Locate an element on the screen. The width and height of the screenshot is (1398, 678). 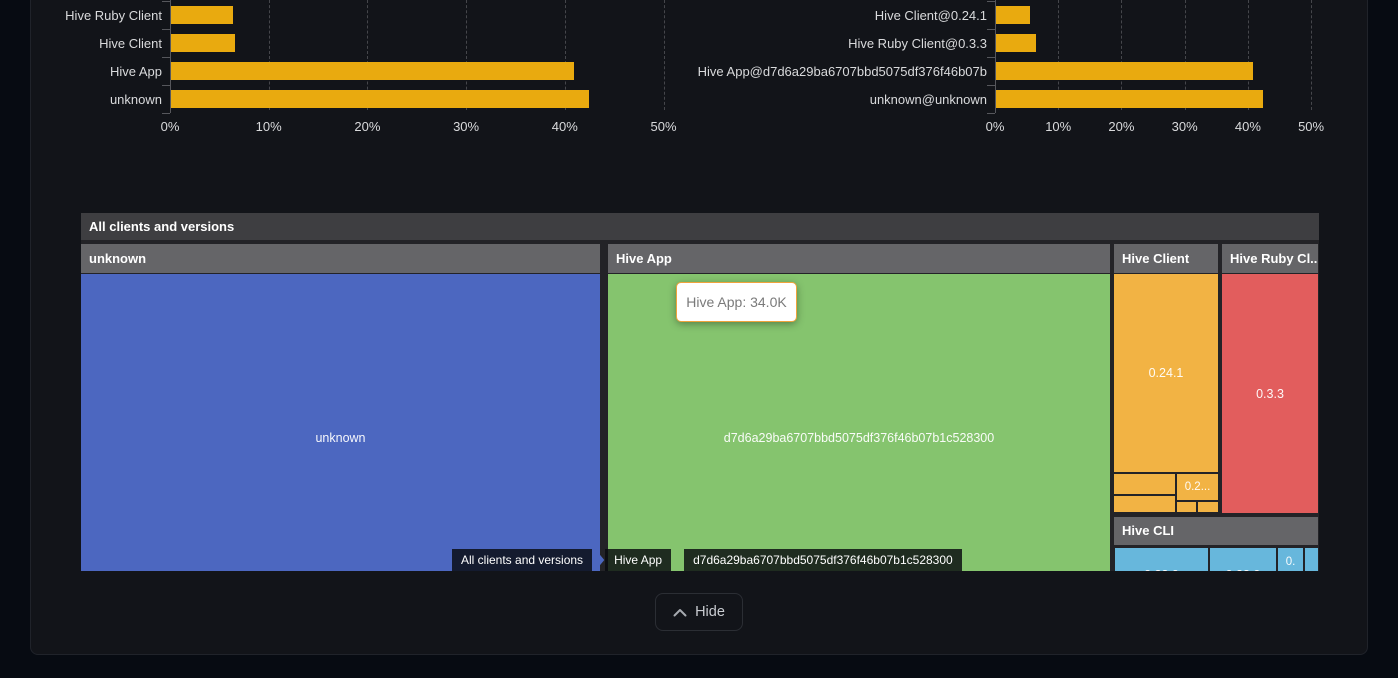
treemap-cell-hive-ruby-033: 0.3.3 is located at coordinates (1270, 393).